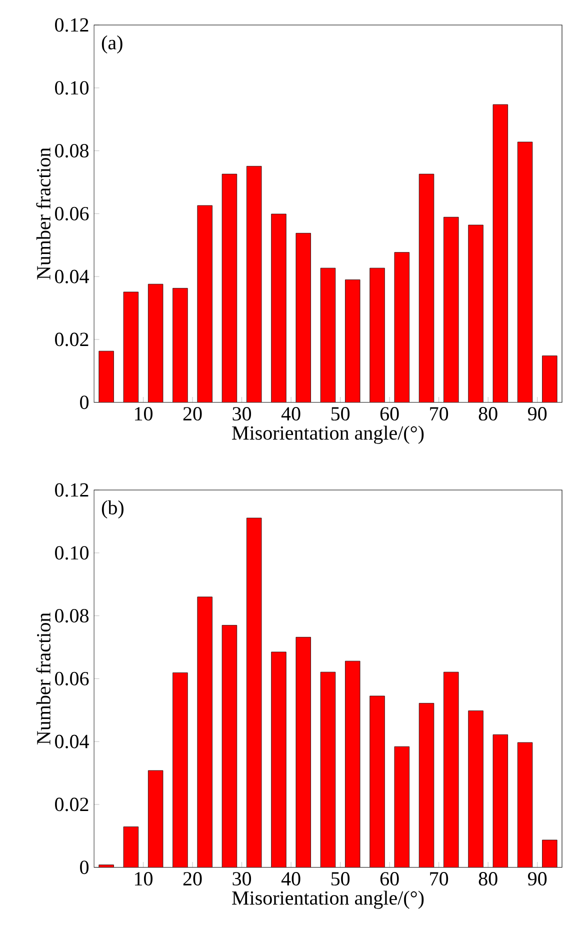 This screenshot has width=563, height=925. What do you see at coordinates (112, 44) in the screenshot?
I see `annotation: (a)` at bounding box center [112, 44].